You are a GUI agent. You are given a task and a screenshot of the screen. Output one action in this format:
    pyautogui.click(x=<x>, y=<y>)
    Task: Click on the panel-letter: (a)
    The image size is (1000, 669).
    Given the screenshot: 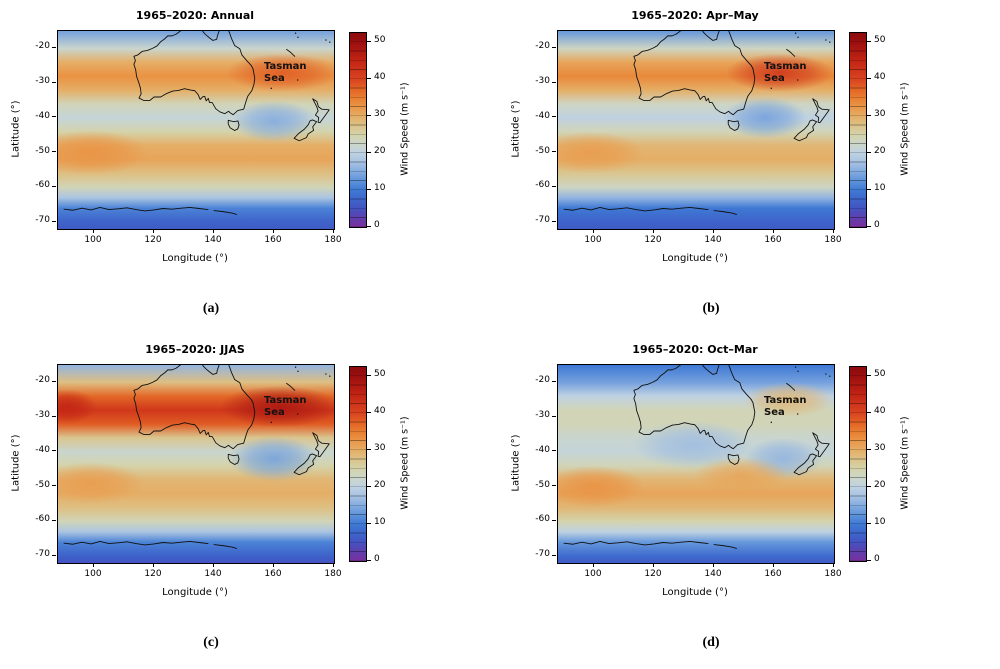 What is the action you would take?
    pyautogui.click(x=211, y=308)
    